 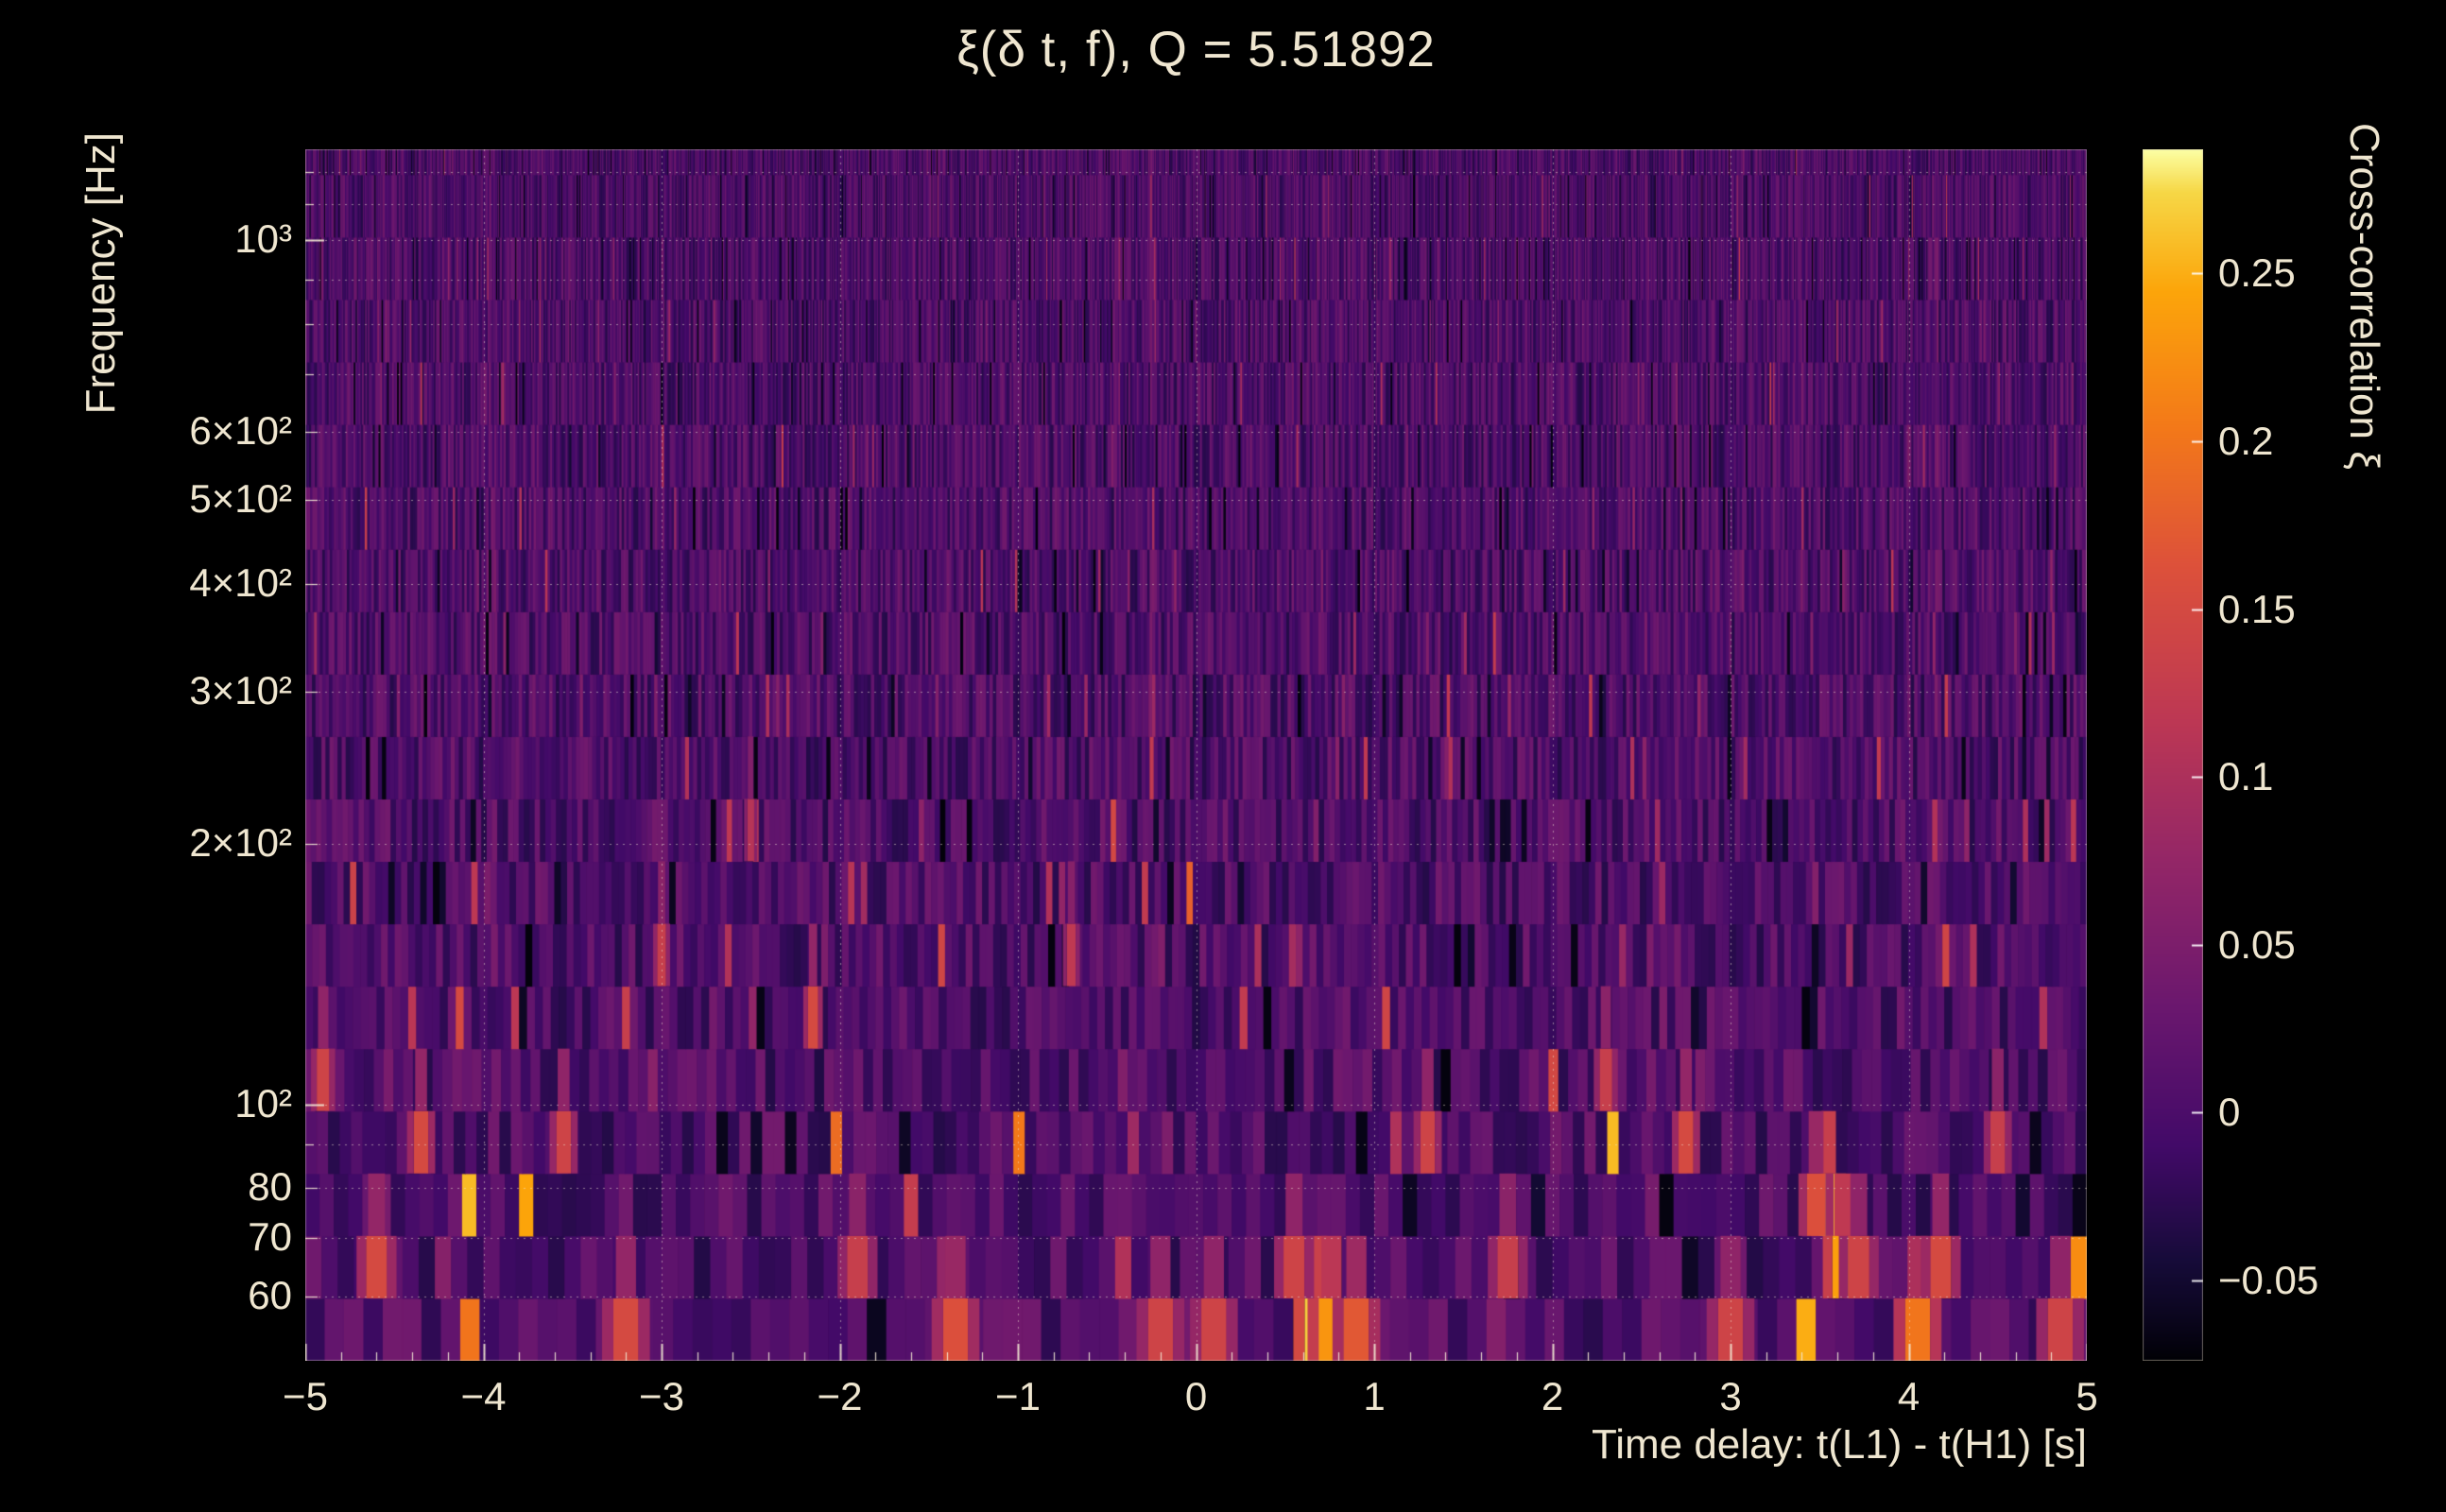 I want to click on colorbar, so click(x=2173, y=755).